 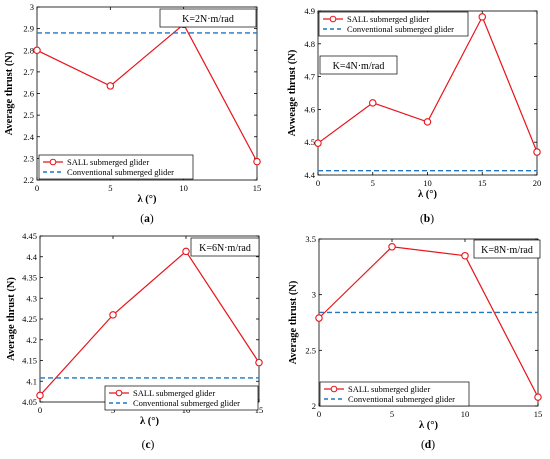 I want to click on y-tick-label: 2.2, so click(x=28, y=180).